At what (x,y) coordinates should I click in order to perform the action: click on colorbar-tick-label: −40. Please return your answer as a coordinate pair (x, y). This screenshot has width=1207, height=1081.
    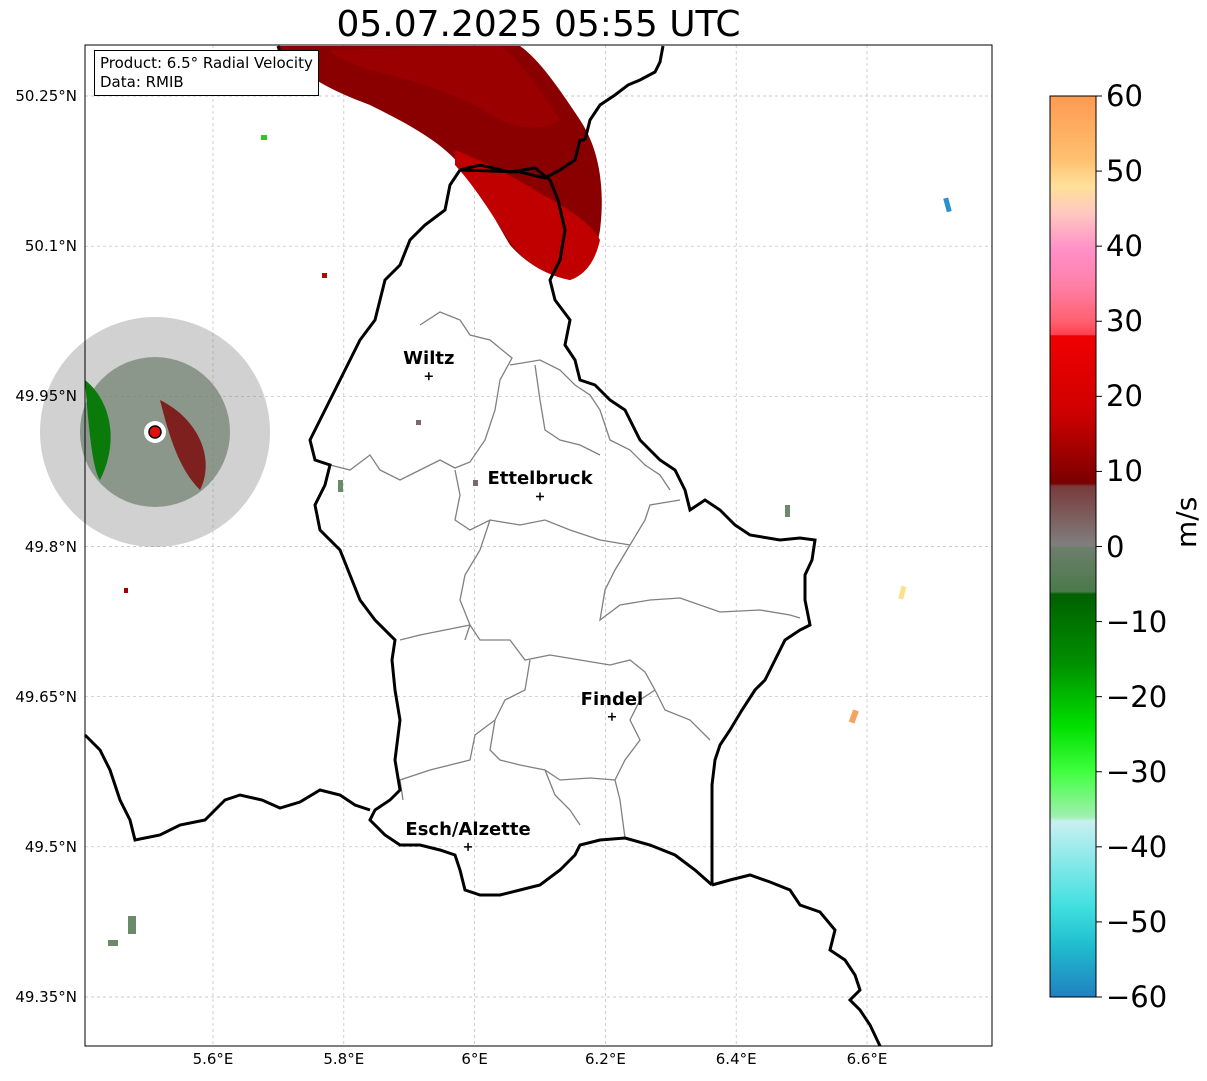
    Looking at the image, I should click on (1137, 846).